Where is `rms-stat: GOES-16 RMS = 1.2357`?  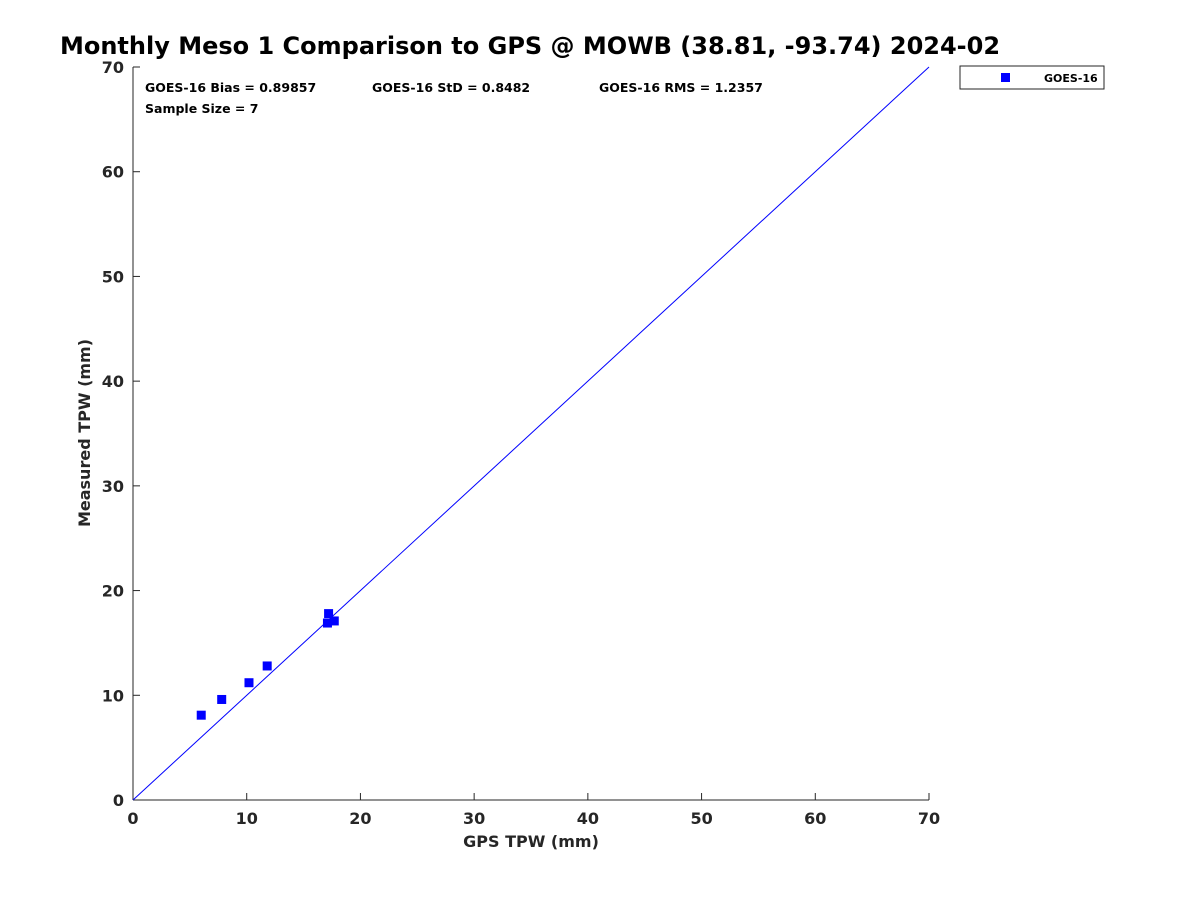 rms-stat: GOES-16 RMS = 1.2357 is located at coordinates (681, 87).